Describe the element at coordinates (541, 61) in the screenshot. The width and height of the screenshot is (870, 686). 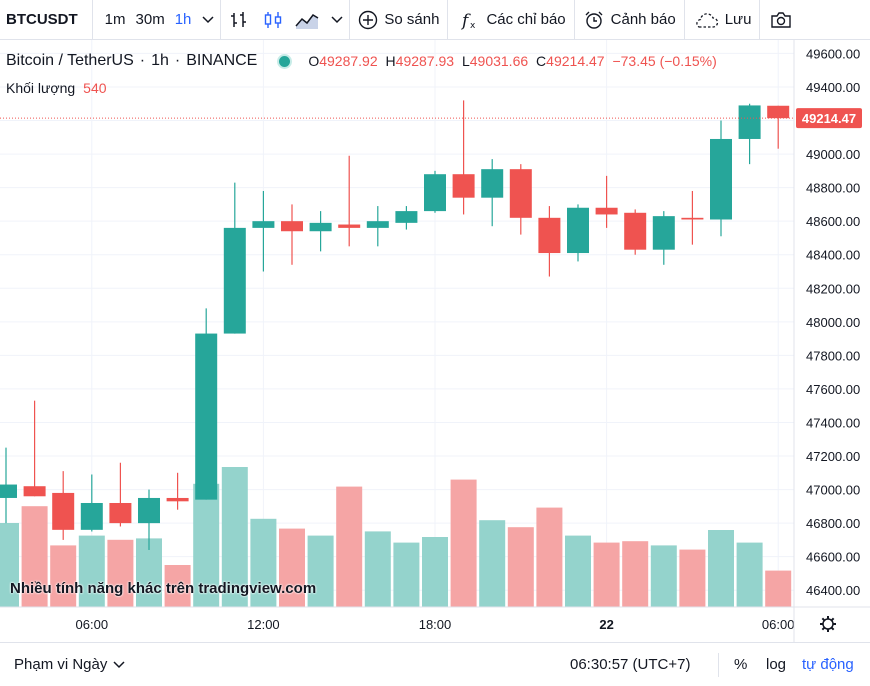
I see `close-label: C` at that location.